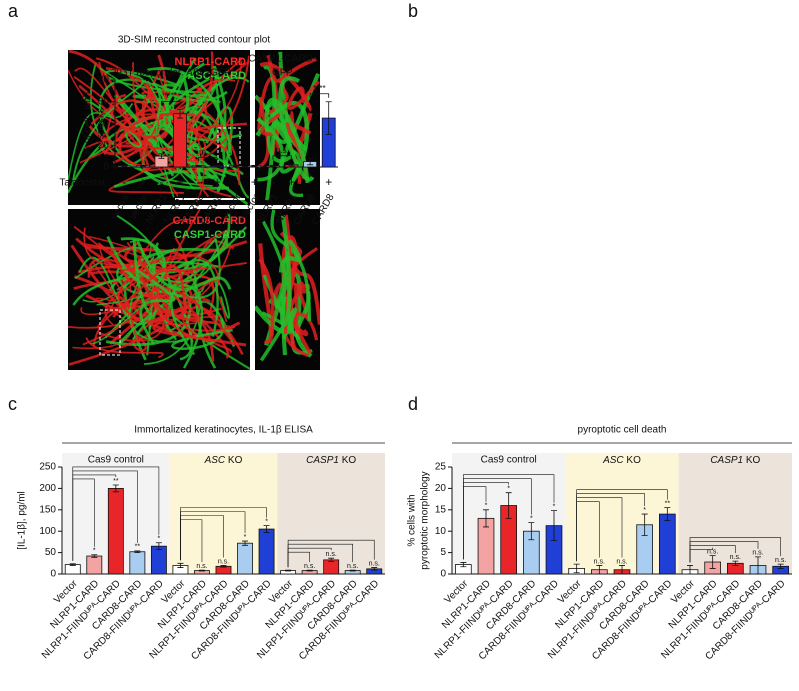 Image resolution: width=799 pixels, height=691 pixels. What do you see at coordinates (13, 11) in the screenshot?
I see `panel-label: a` at bounding box center [13, 11].